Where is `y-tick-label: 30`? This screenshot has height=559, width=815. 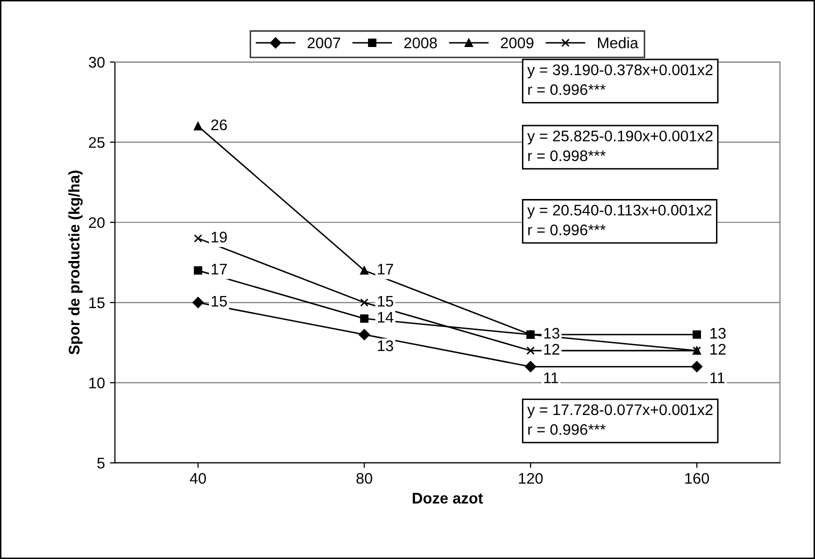
y-tick-label: 30 is located at coordinates (96, 62).